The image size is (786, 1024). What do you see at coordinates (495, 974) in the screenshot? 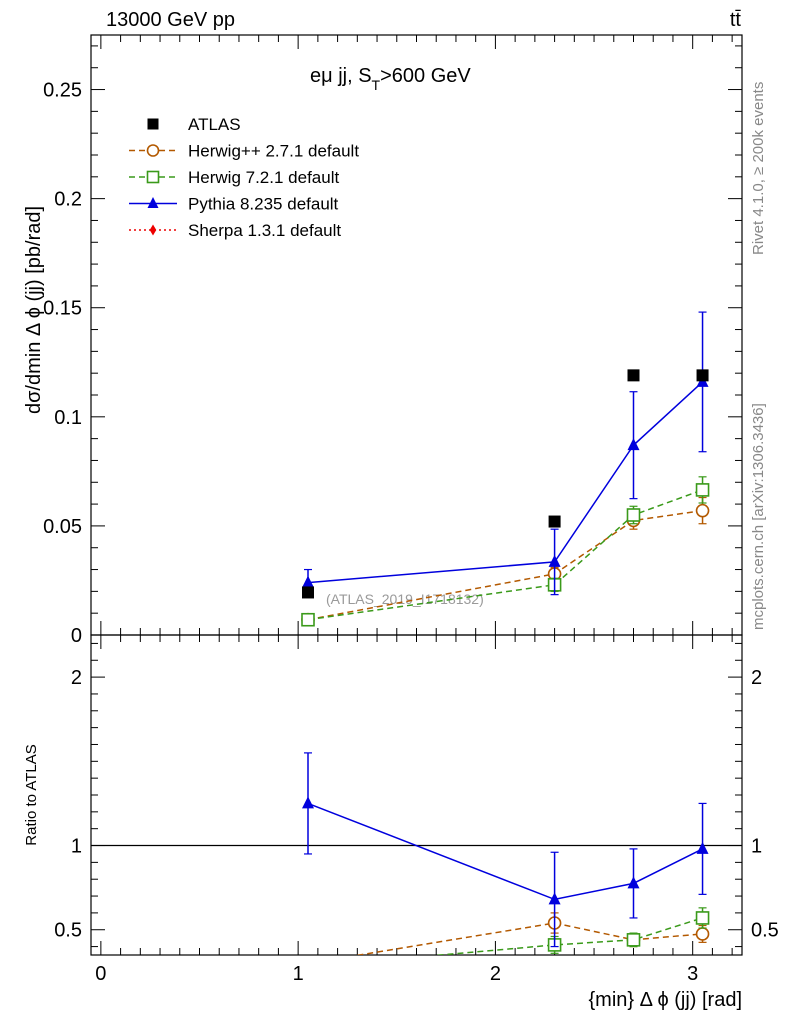
I see `x-tick-label: 2` at bounding box center [495, 974].